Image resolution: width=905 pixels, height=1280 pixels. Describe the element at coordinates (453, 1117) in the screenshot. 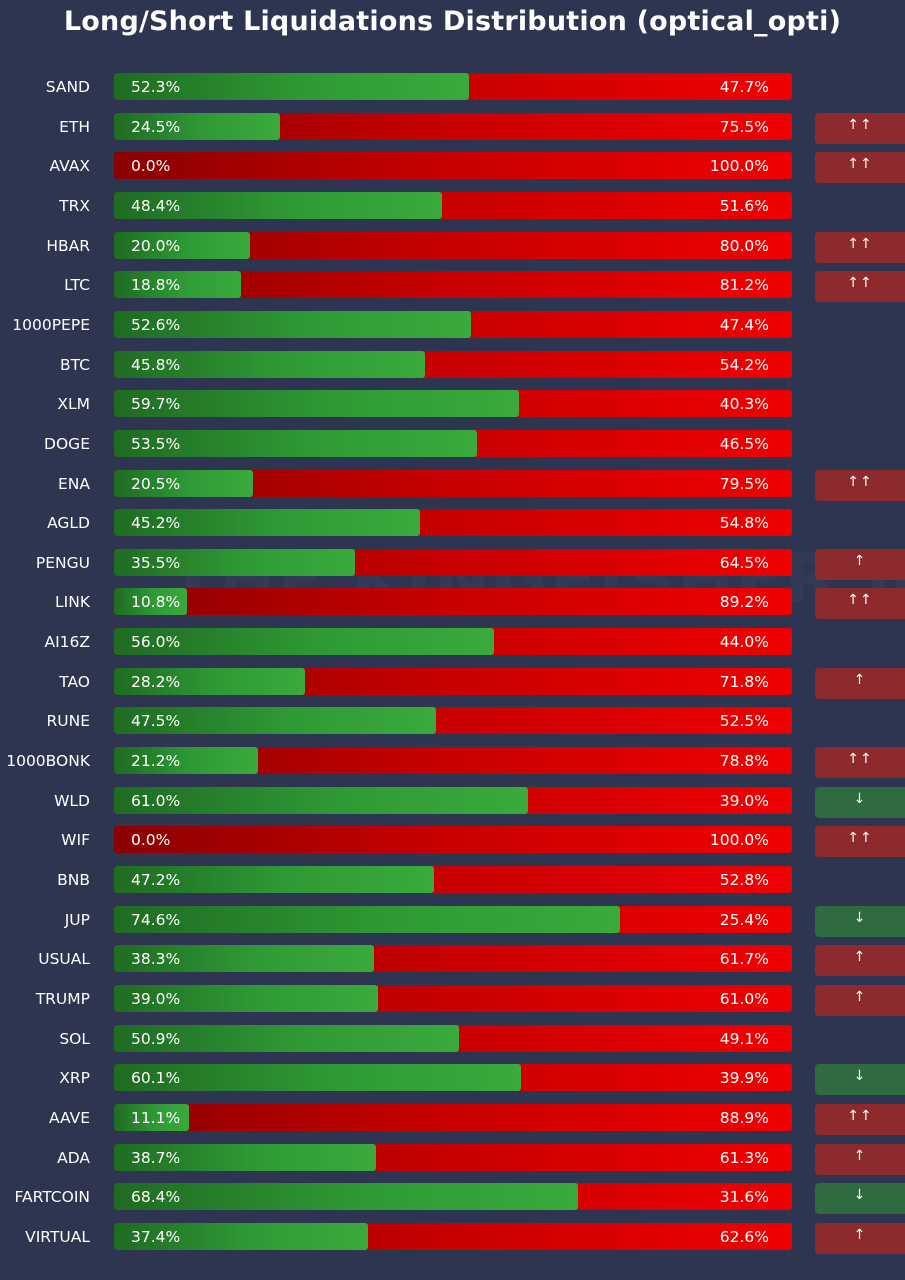

I see `short-bar: 11.1% 88.9%` at that location.